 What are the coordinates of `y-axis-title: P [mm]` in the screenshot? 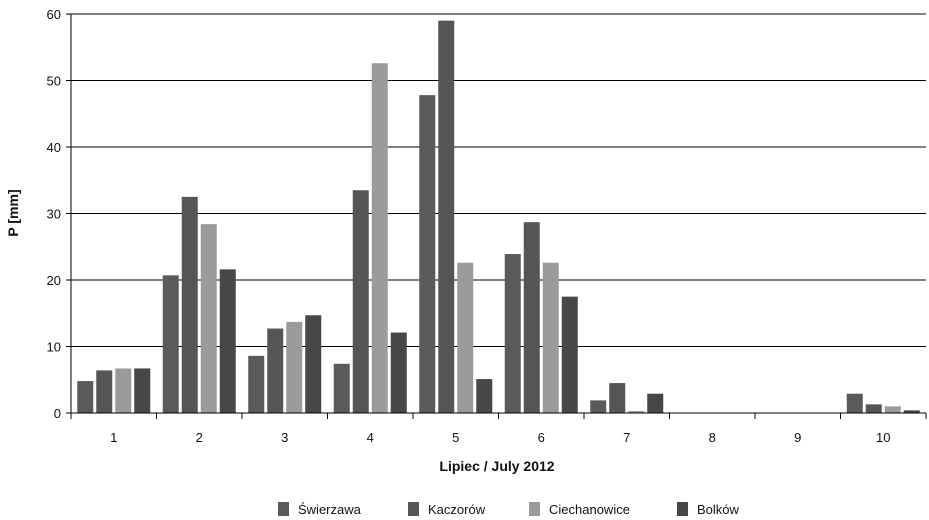 It's located at (13, 212).